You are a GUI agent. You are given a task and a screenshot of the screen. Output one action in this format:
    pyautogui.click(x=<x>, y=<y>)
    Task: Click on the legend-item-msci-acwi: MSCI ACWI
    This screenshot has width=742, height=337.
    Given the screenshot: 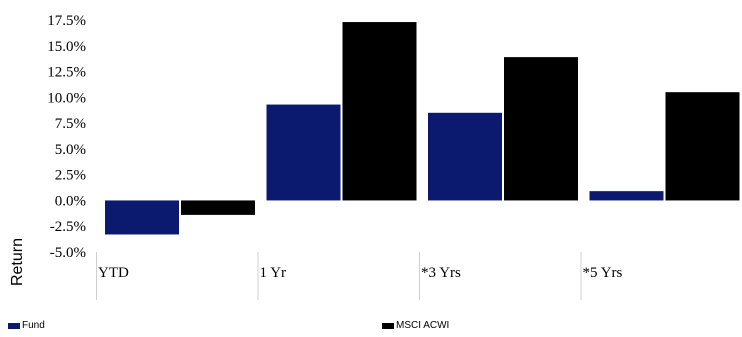 What is the action you would take?
    pyautogui.click(x=415, y=325)
    